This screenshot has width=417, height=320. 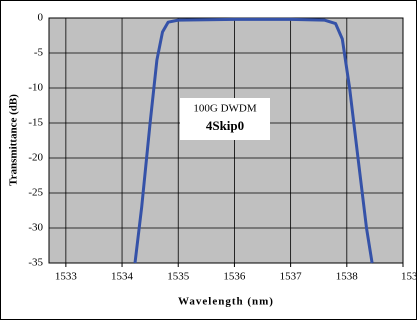 What do you see at coordinates (122, 277) in the screenshot?
I see `x-tick-label: 1534` at bounding box center [122, 277].